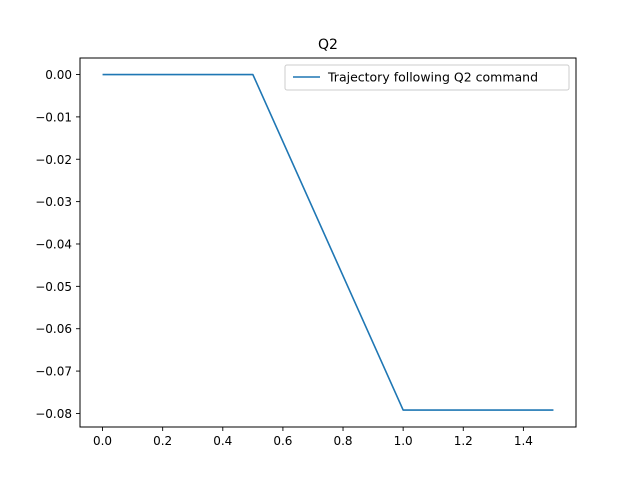  What do you see at coordinates (58, 75) in the screenshot?
I see `y-tick-label: 0.00` at bounding box center [58, 75].